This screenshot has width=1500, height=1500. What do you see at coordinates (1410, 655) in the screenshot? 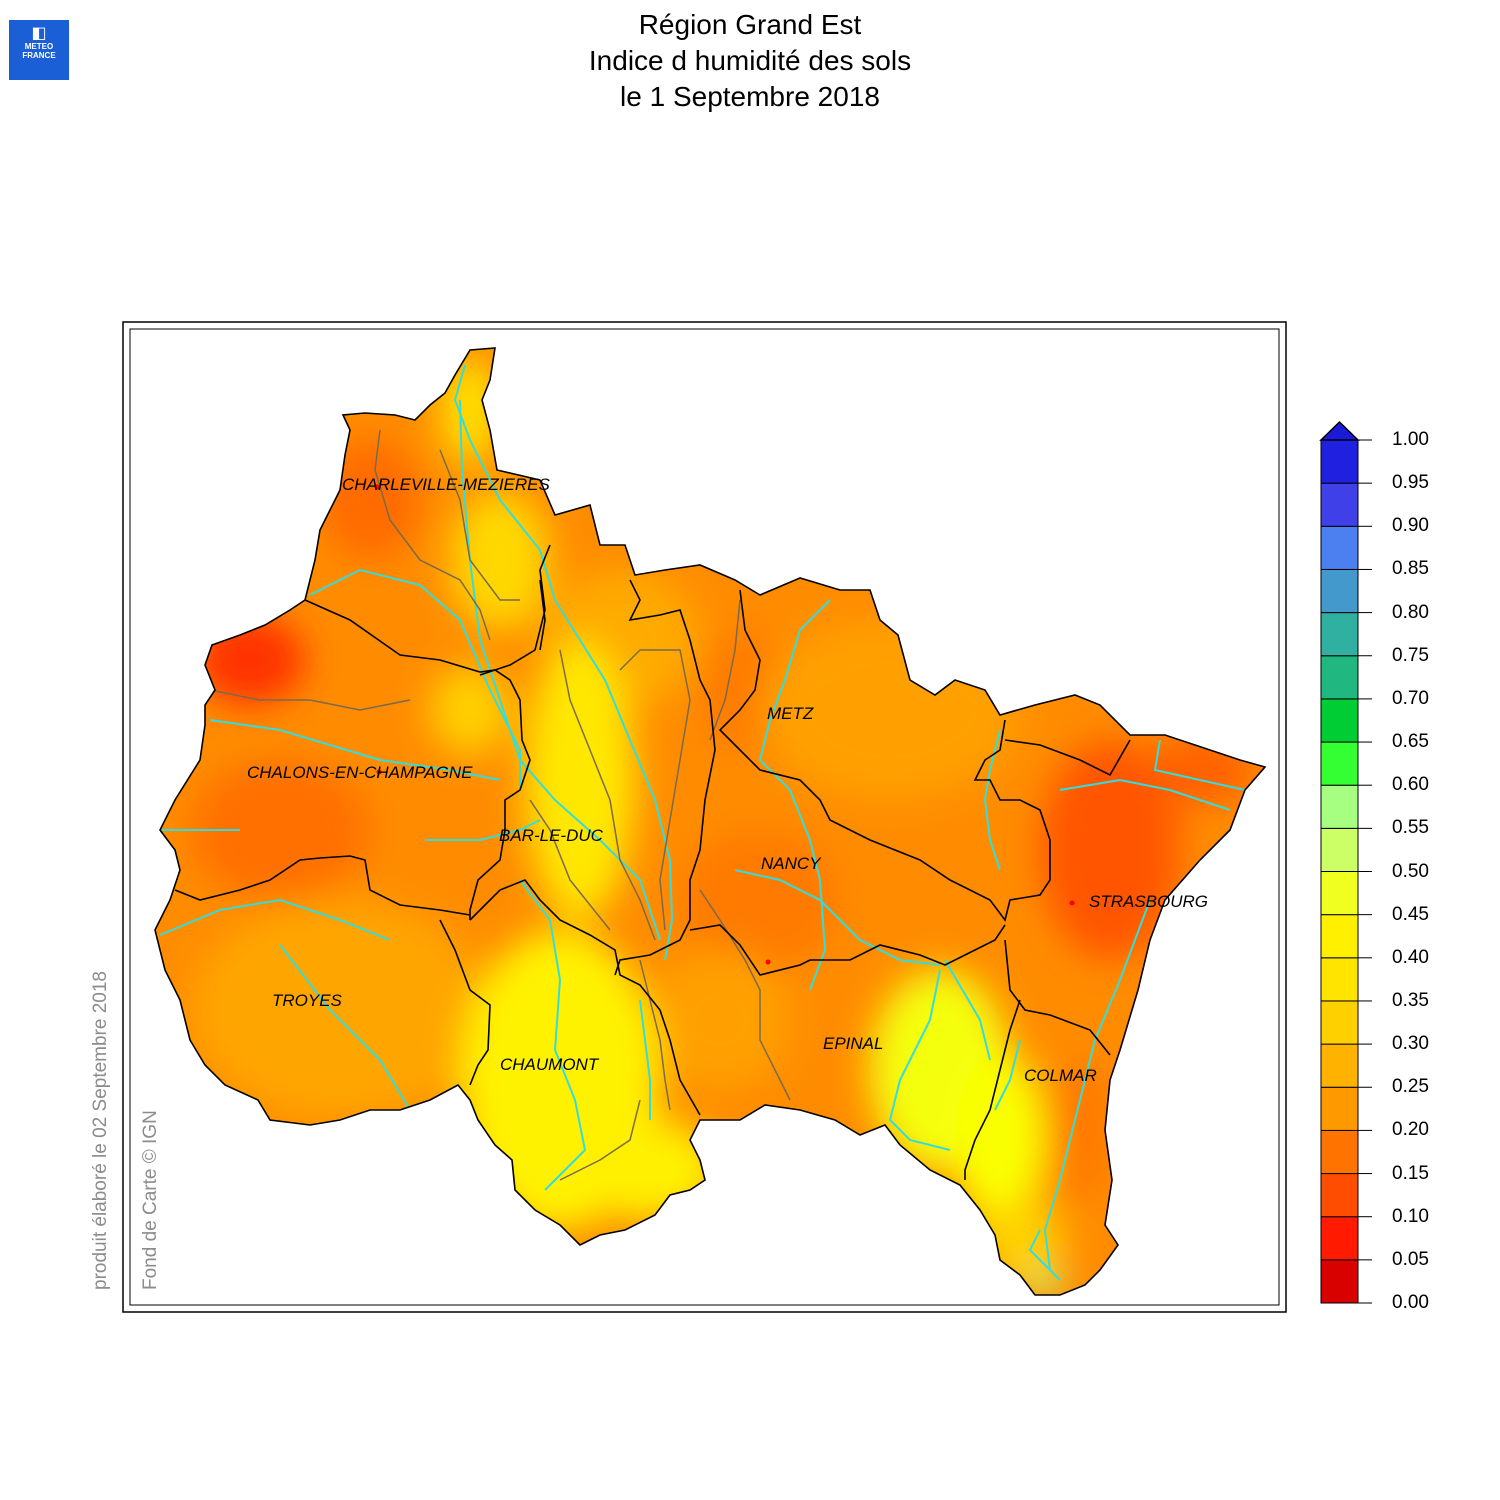
I see `scale-tick-label: 0.75` at bounding box center [1410, 655].